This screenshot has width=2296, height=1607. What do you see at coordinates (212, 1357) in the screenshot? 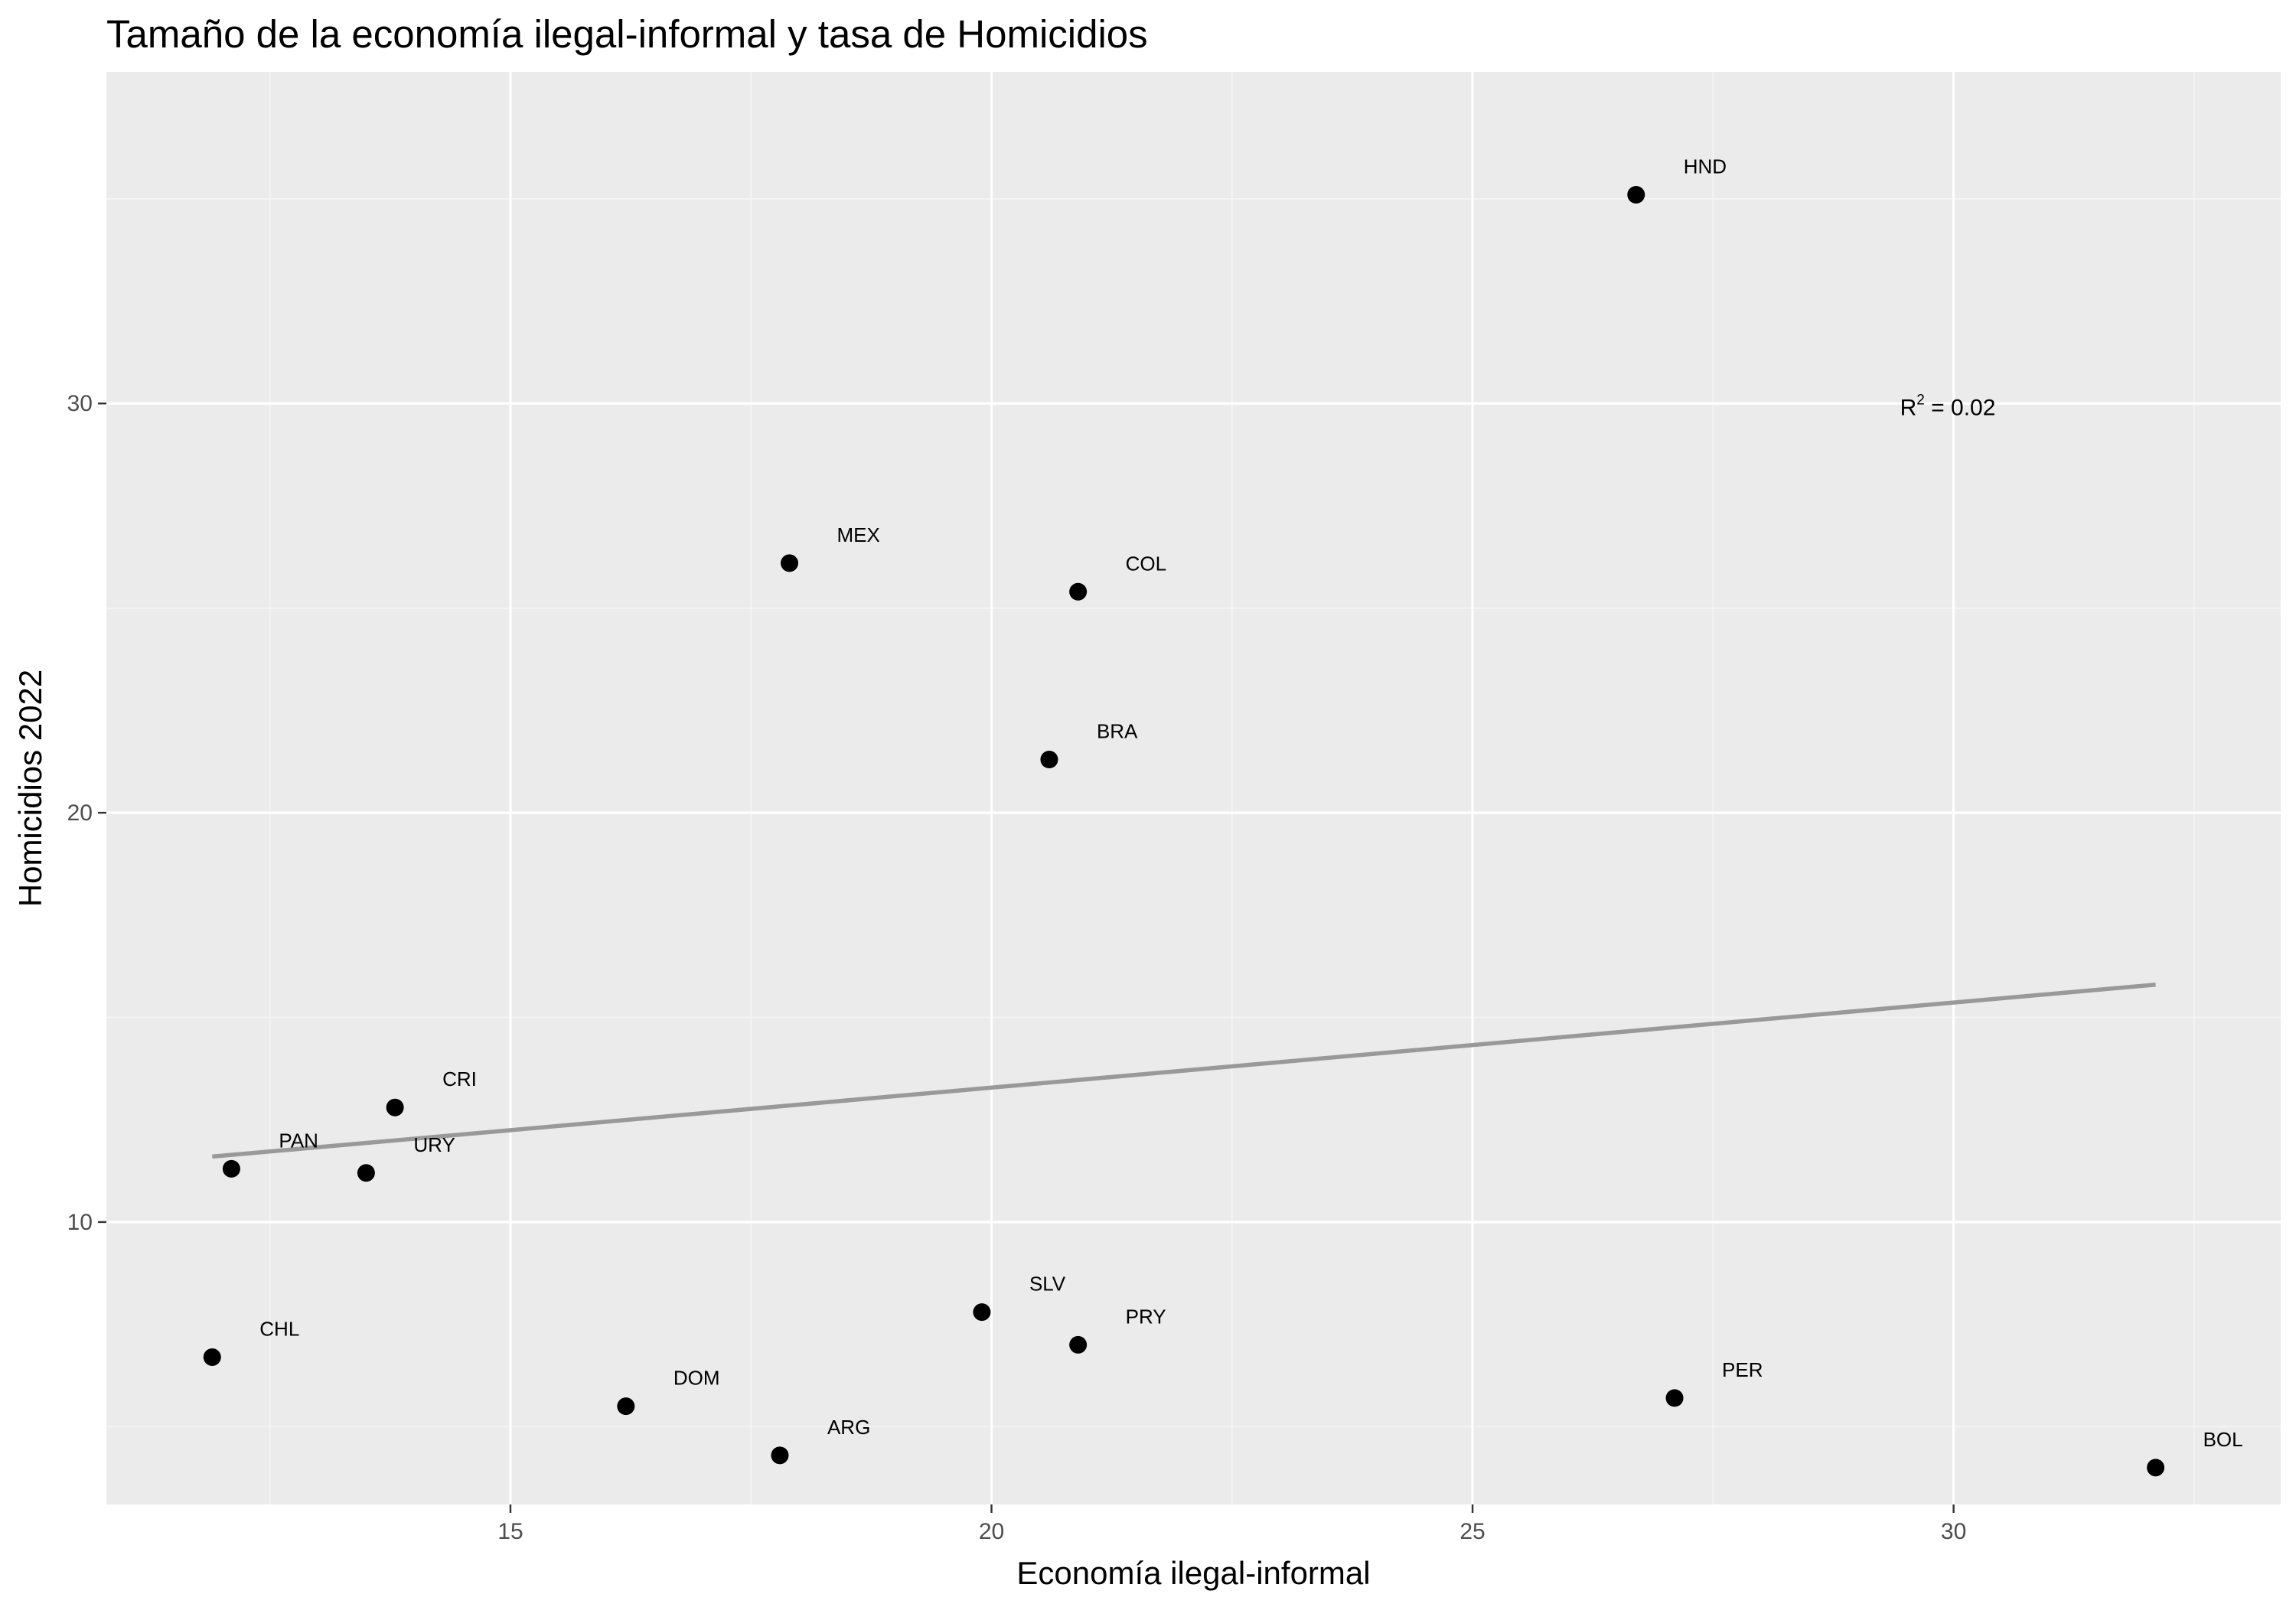
I see `data-point-chl` at bounding box center [212, 1357].